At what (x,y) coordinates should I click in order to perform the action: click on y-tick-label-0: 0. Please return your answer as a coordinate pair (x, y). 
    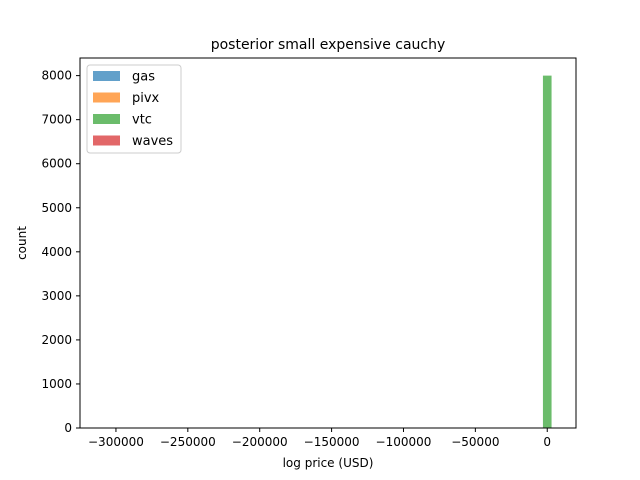
    Looking at the image, I should click on (68, 428).